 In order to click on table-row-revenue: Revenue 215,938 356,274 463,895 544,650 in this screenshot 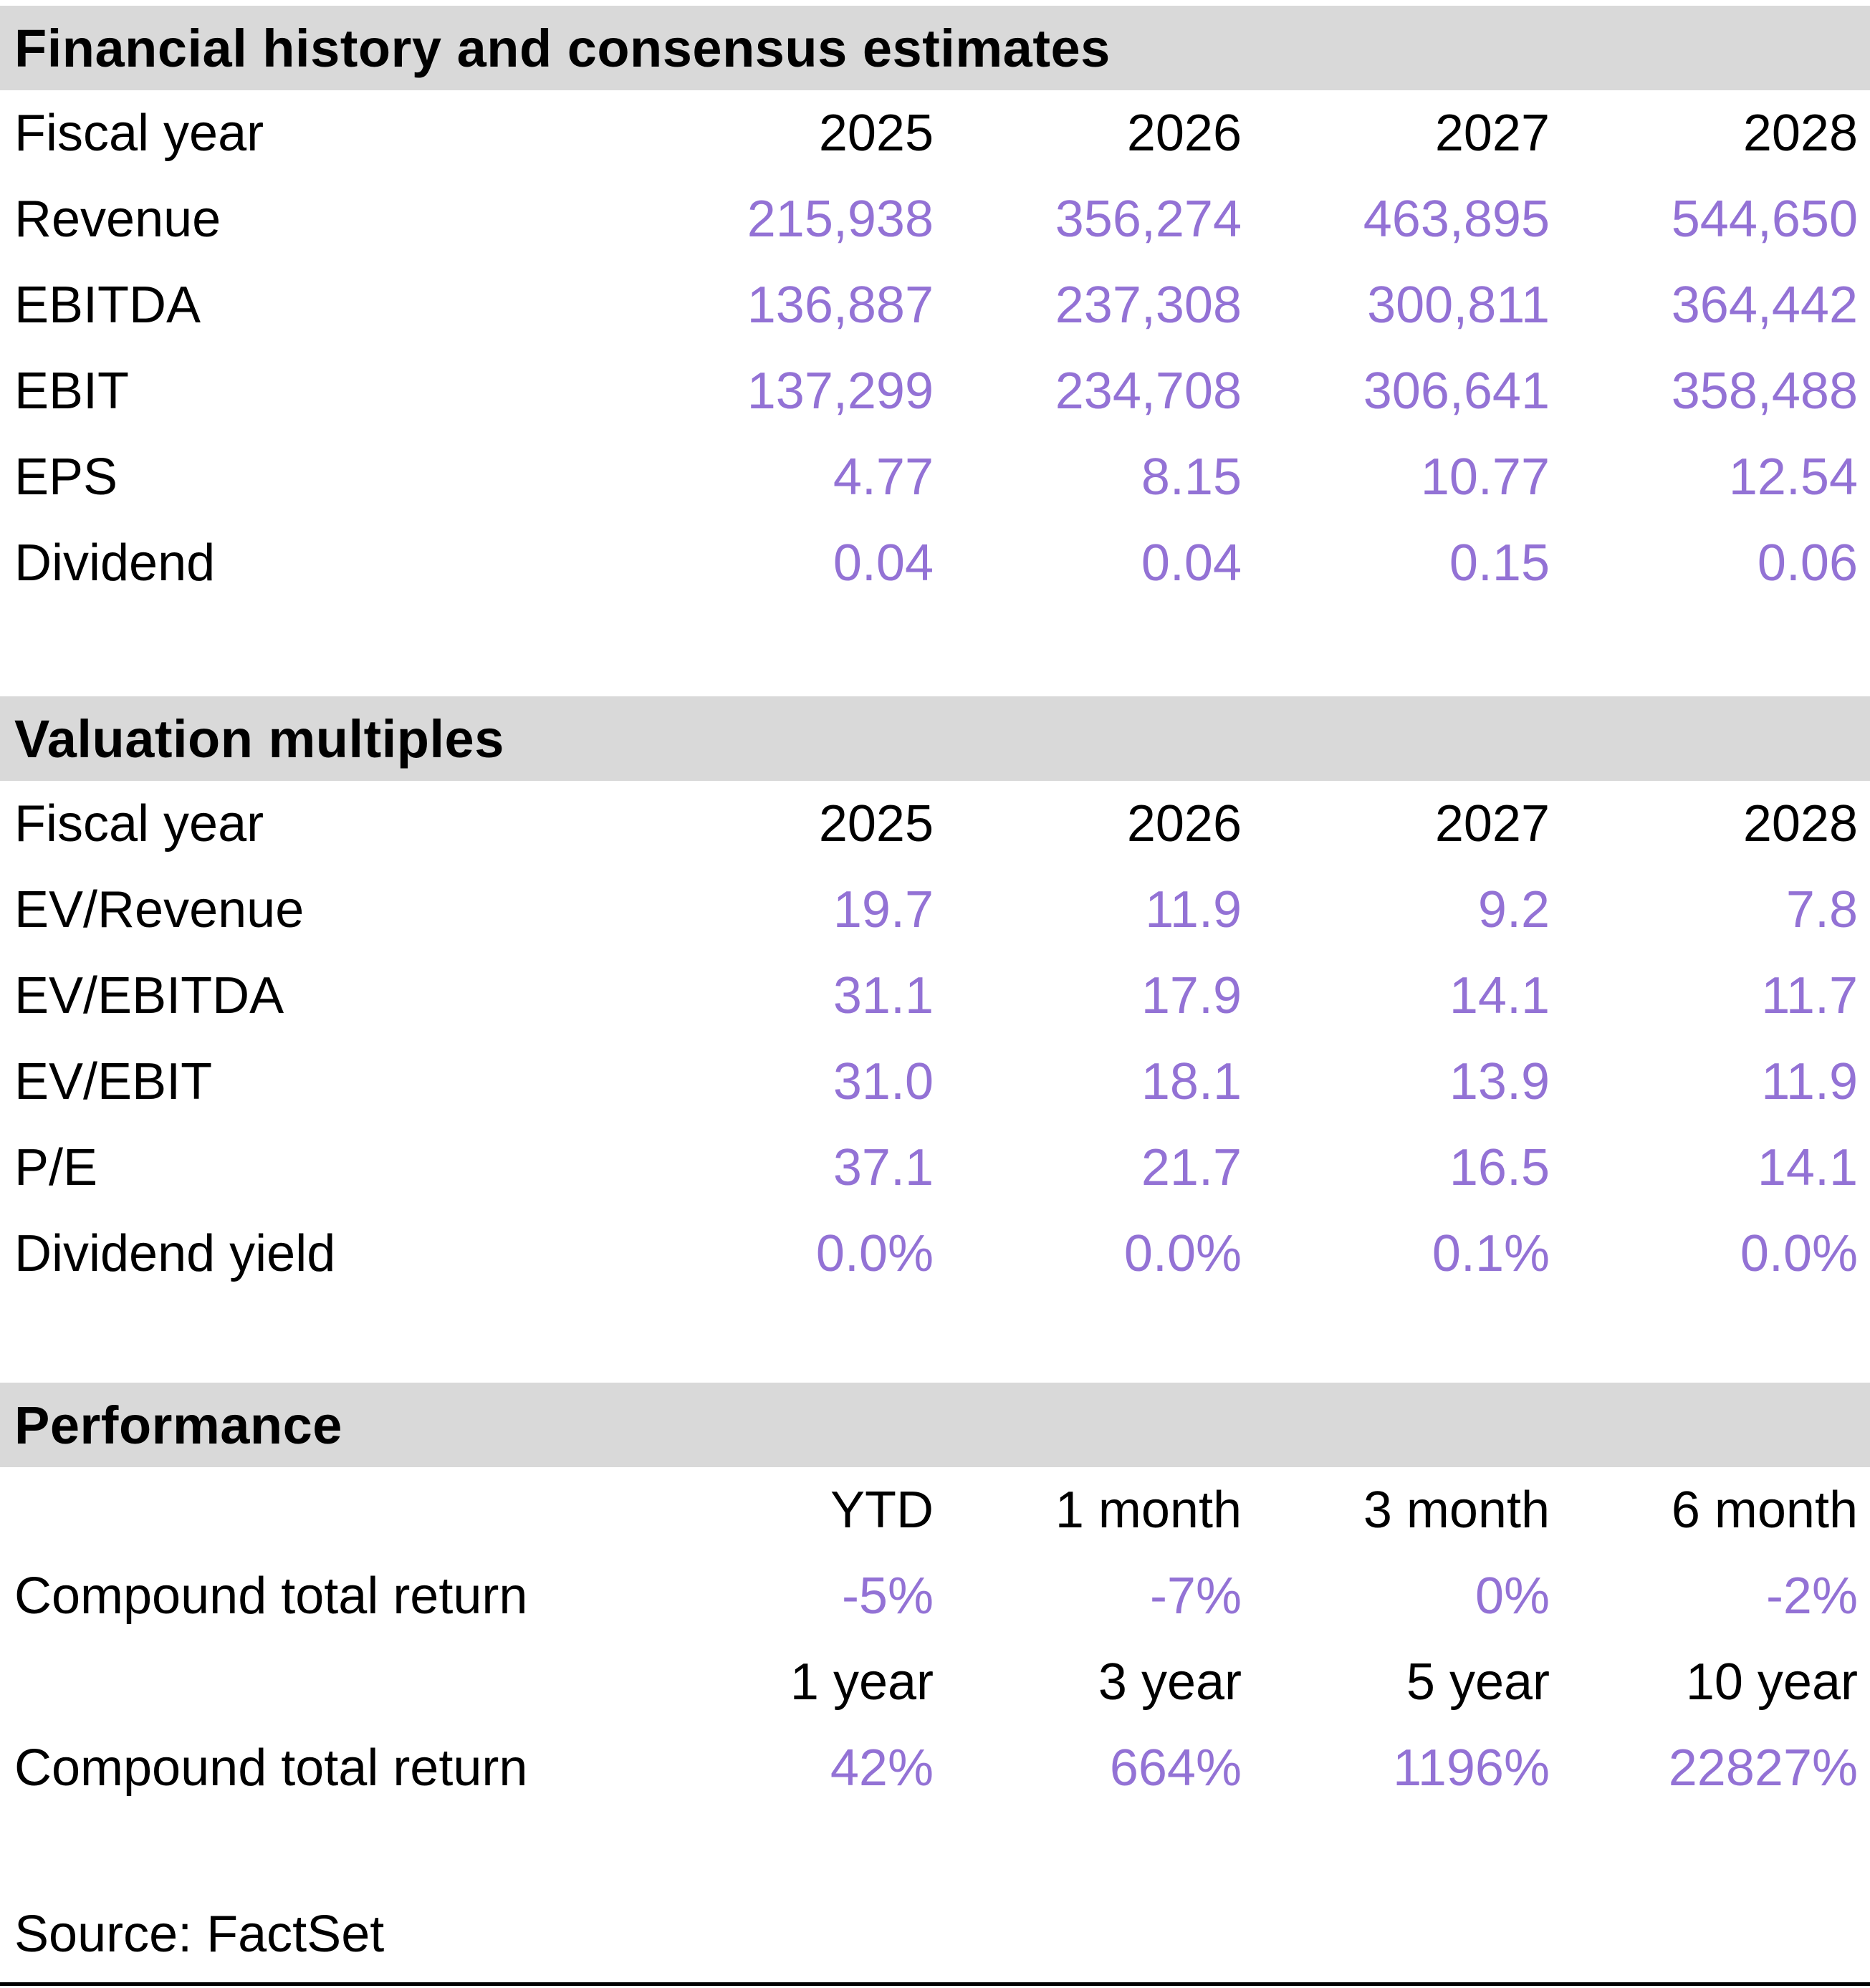, I will do `click(935, 219)`.